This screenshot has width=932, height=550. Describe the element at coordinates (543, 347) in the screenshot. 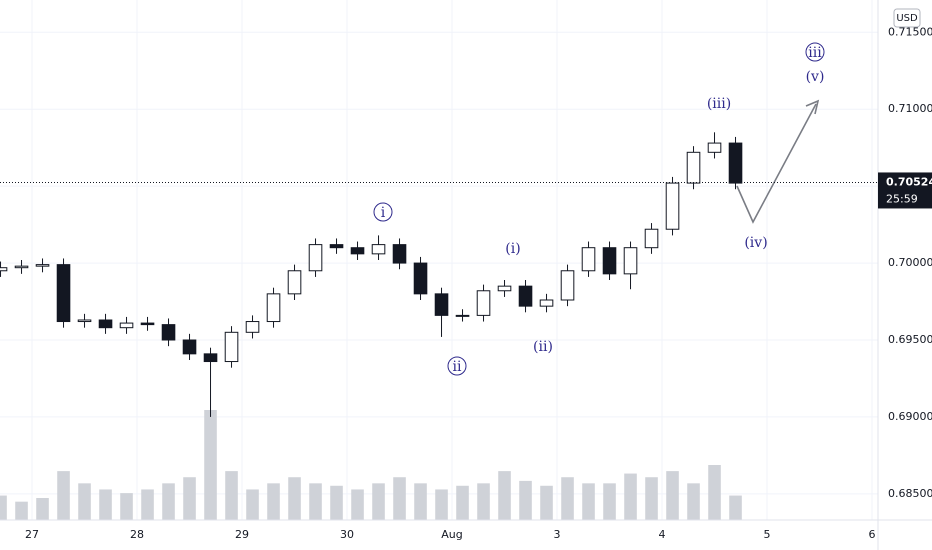

I see `wave-label: (ii)` at that location.